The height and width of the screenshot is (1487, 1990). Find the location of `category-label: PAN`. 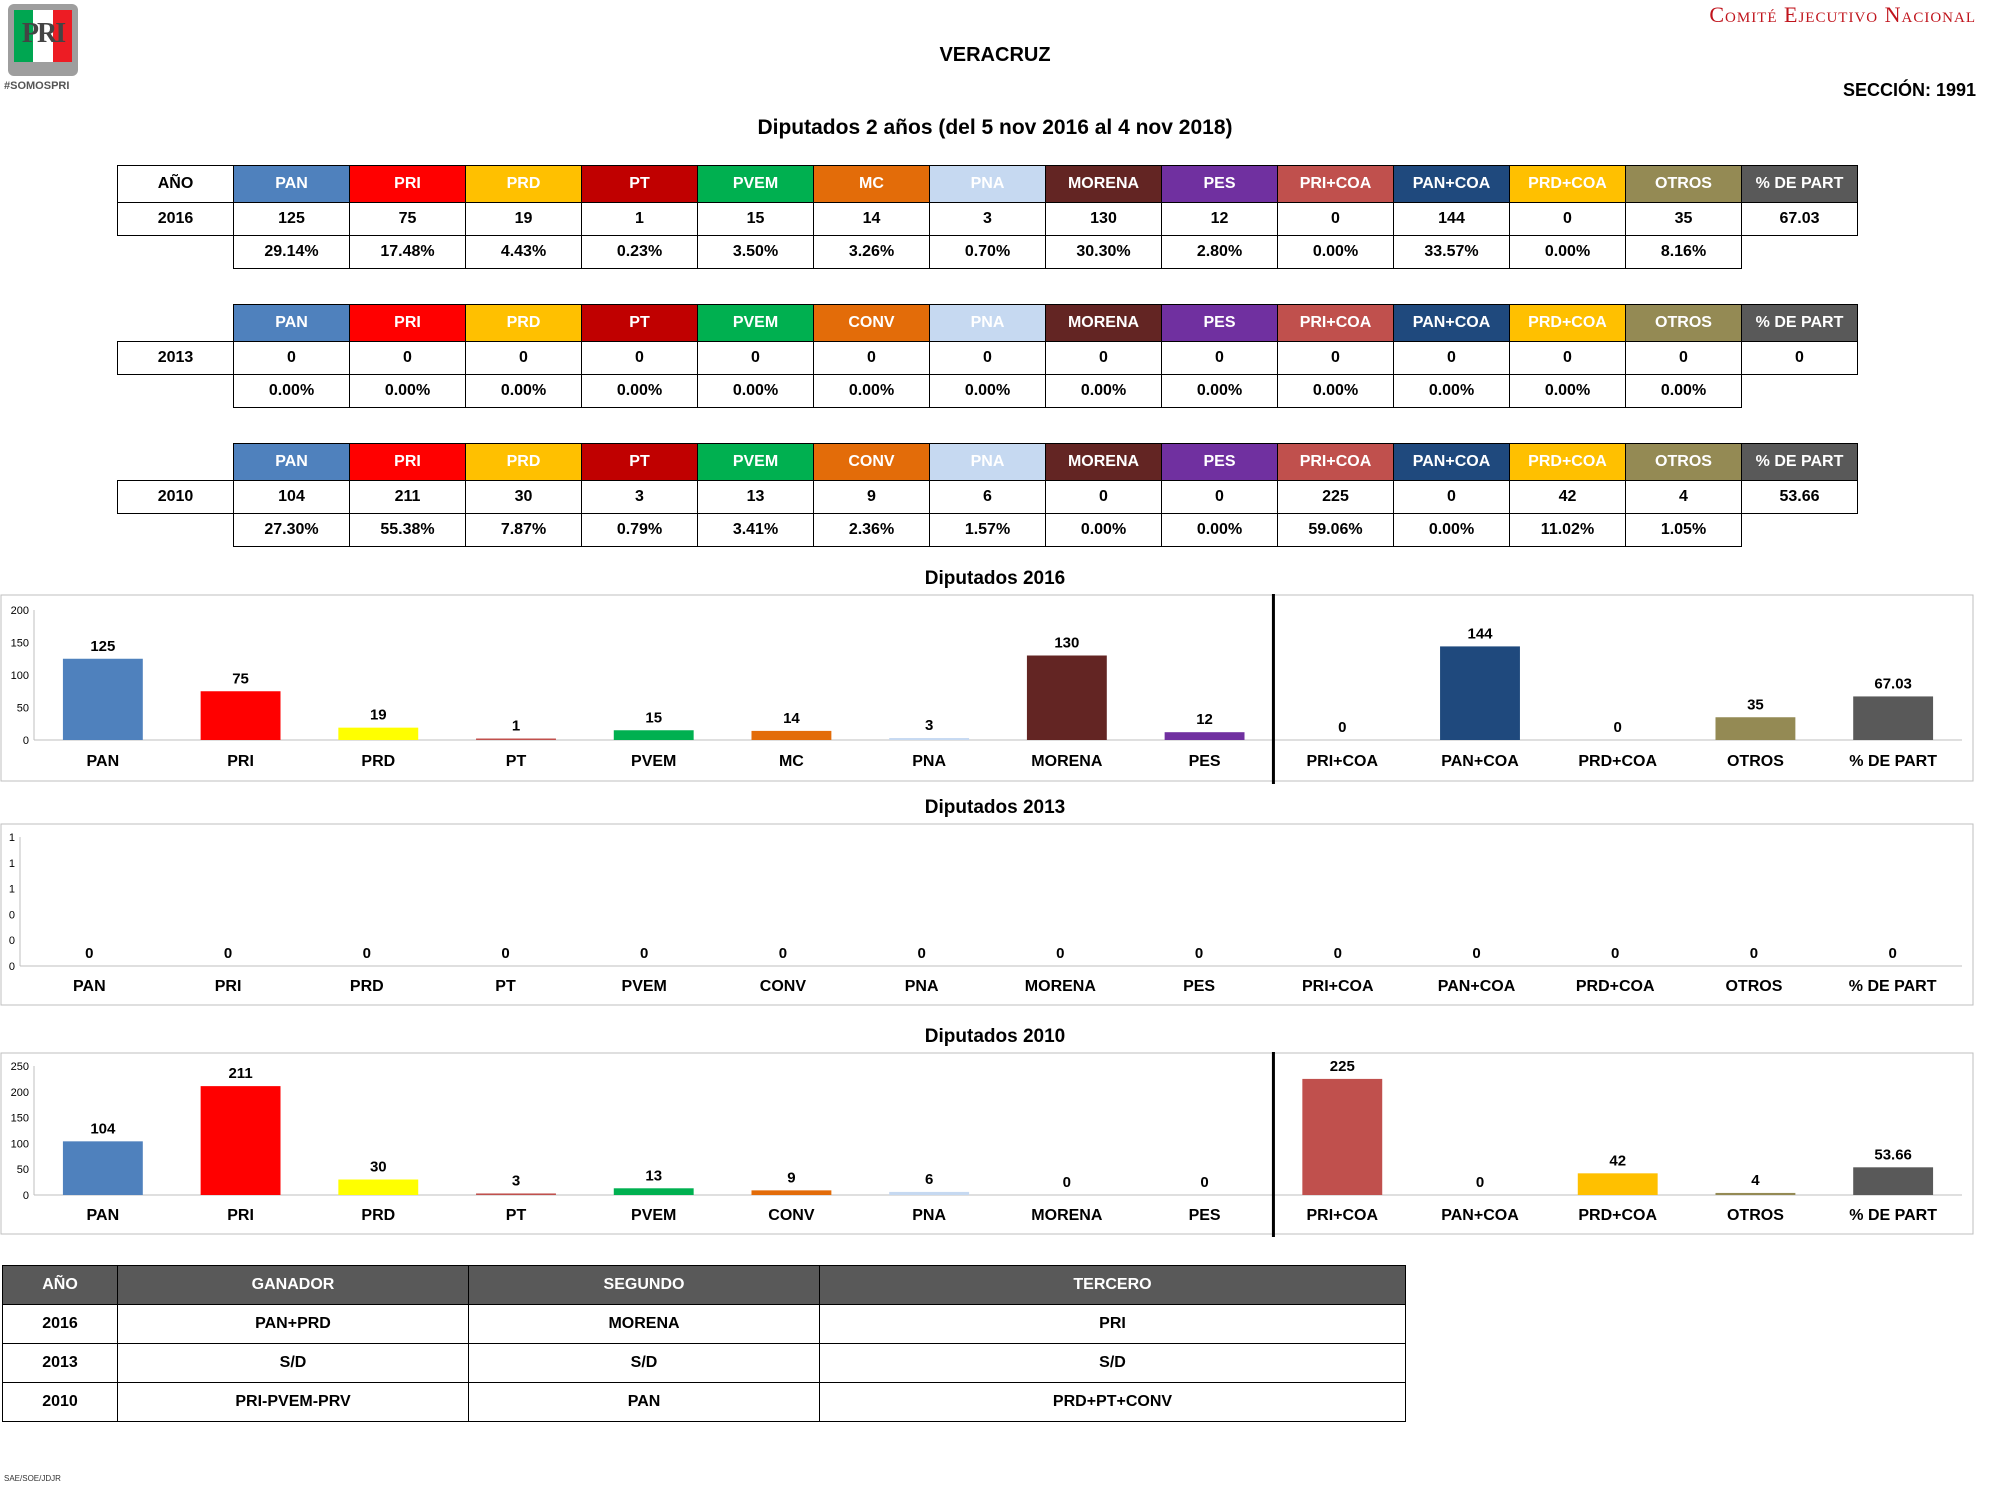

category-label: PAN is located at coordinates (103, 761).